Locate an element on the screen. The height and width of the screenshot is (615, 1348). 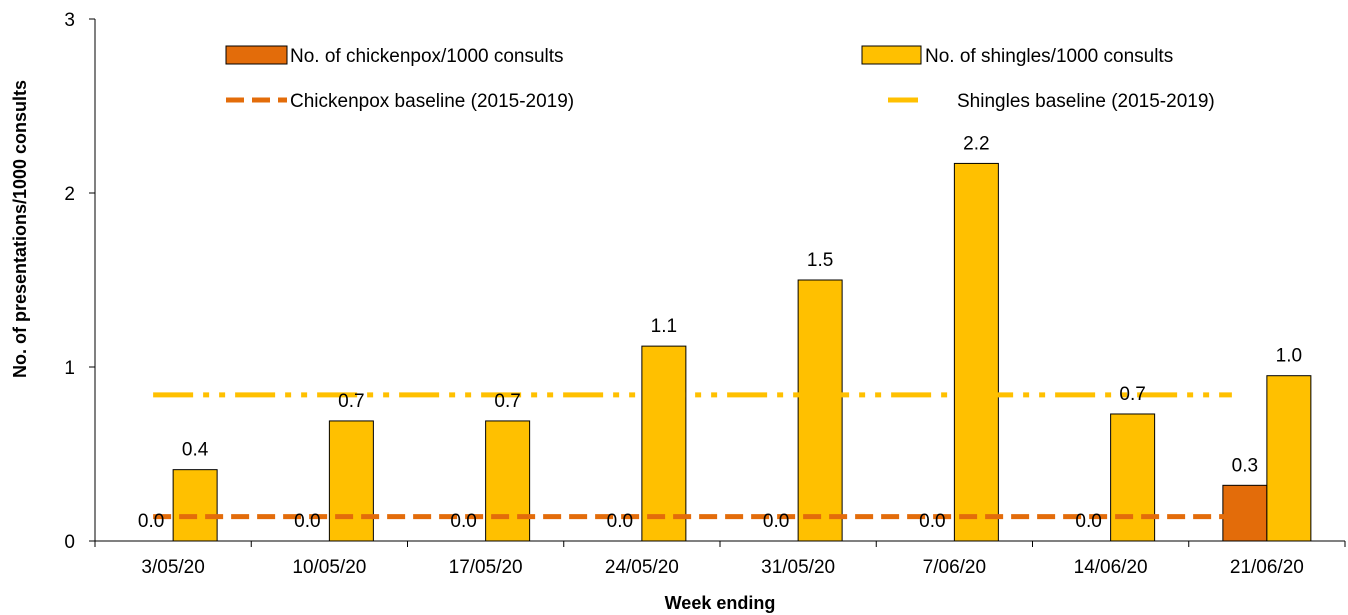
x-tick-label: 3/05/20 is located at coordinates (172, 567).